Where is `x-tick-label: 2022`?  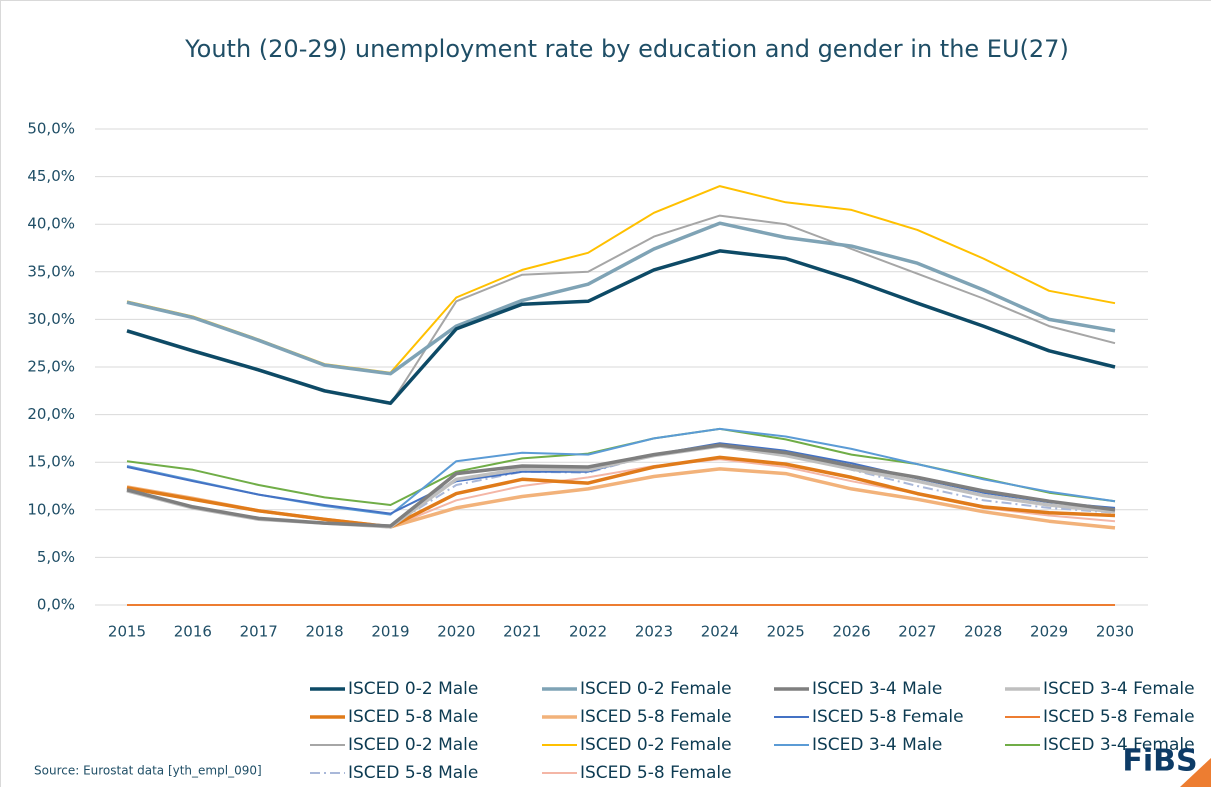 x-tick-label: 2022 is located at coordinates (588, 632).